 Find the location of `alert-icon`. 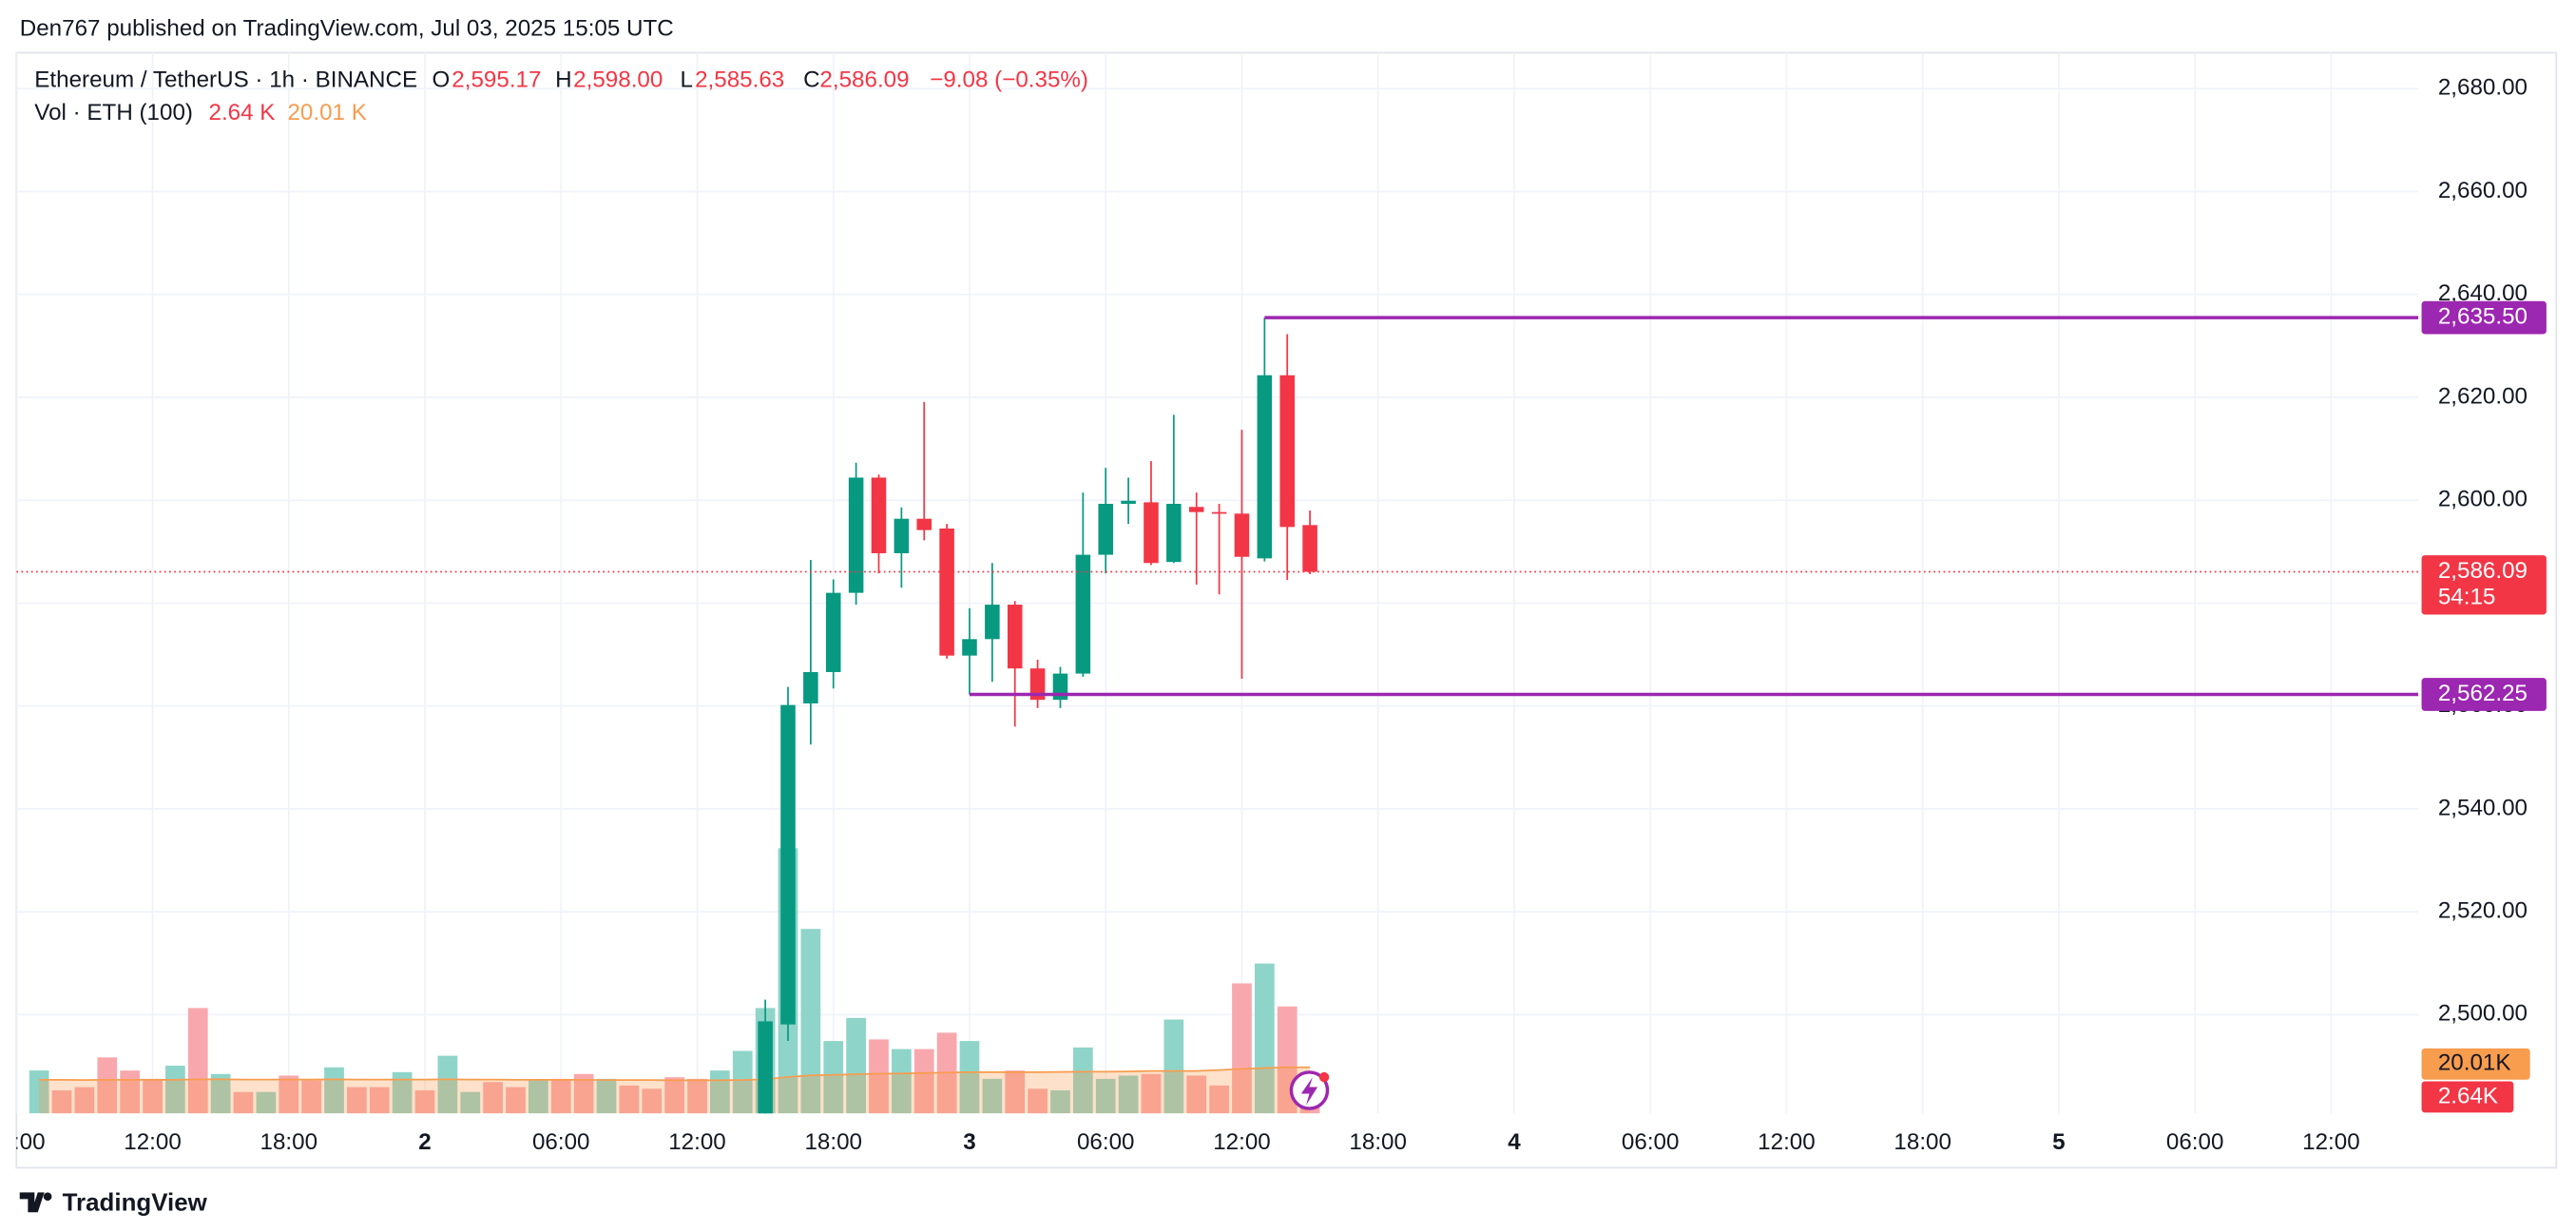

alert-icon is located at coordinates (1309, 1090).